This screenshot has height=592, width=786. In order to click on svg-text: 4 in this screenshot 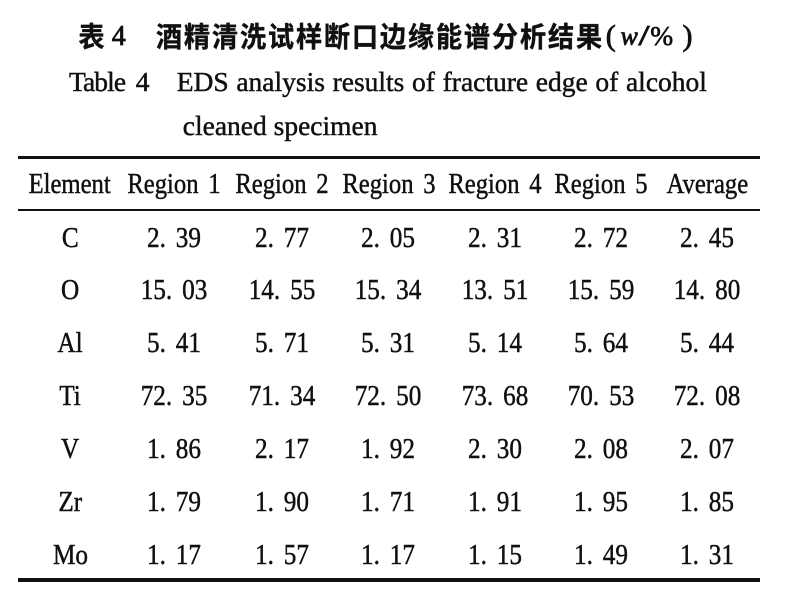, I will do `click(119, 36)`.